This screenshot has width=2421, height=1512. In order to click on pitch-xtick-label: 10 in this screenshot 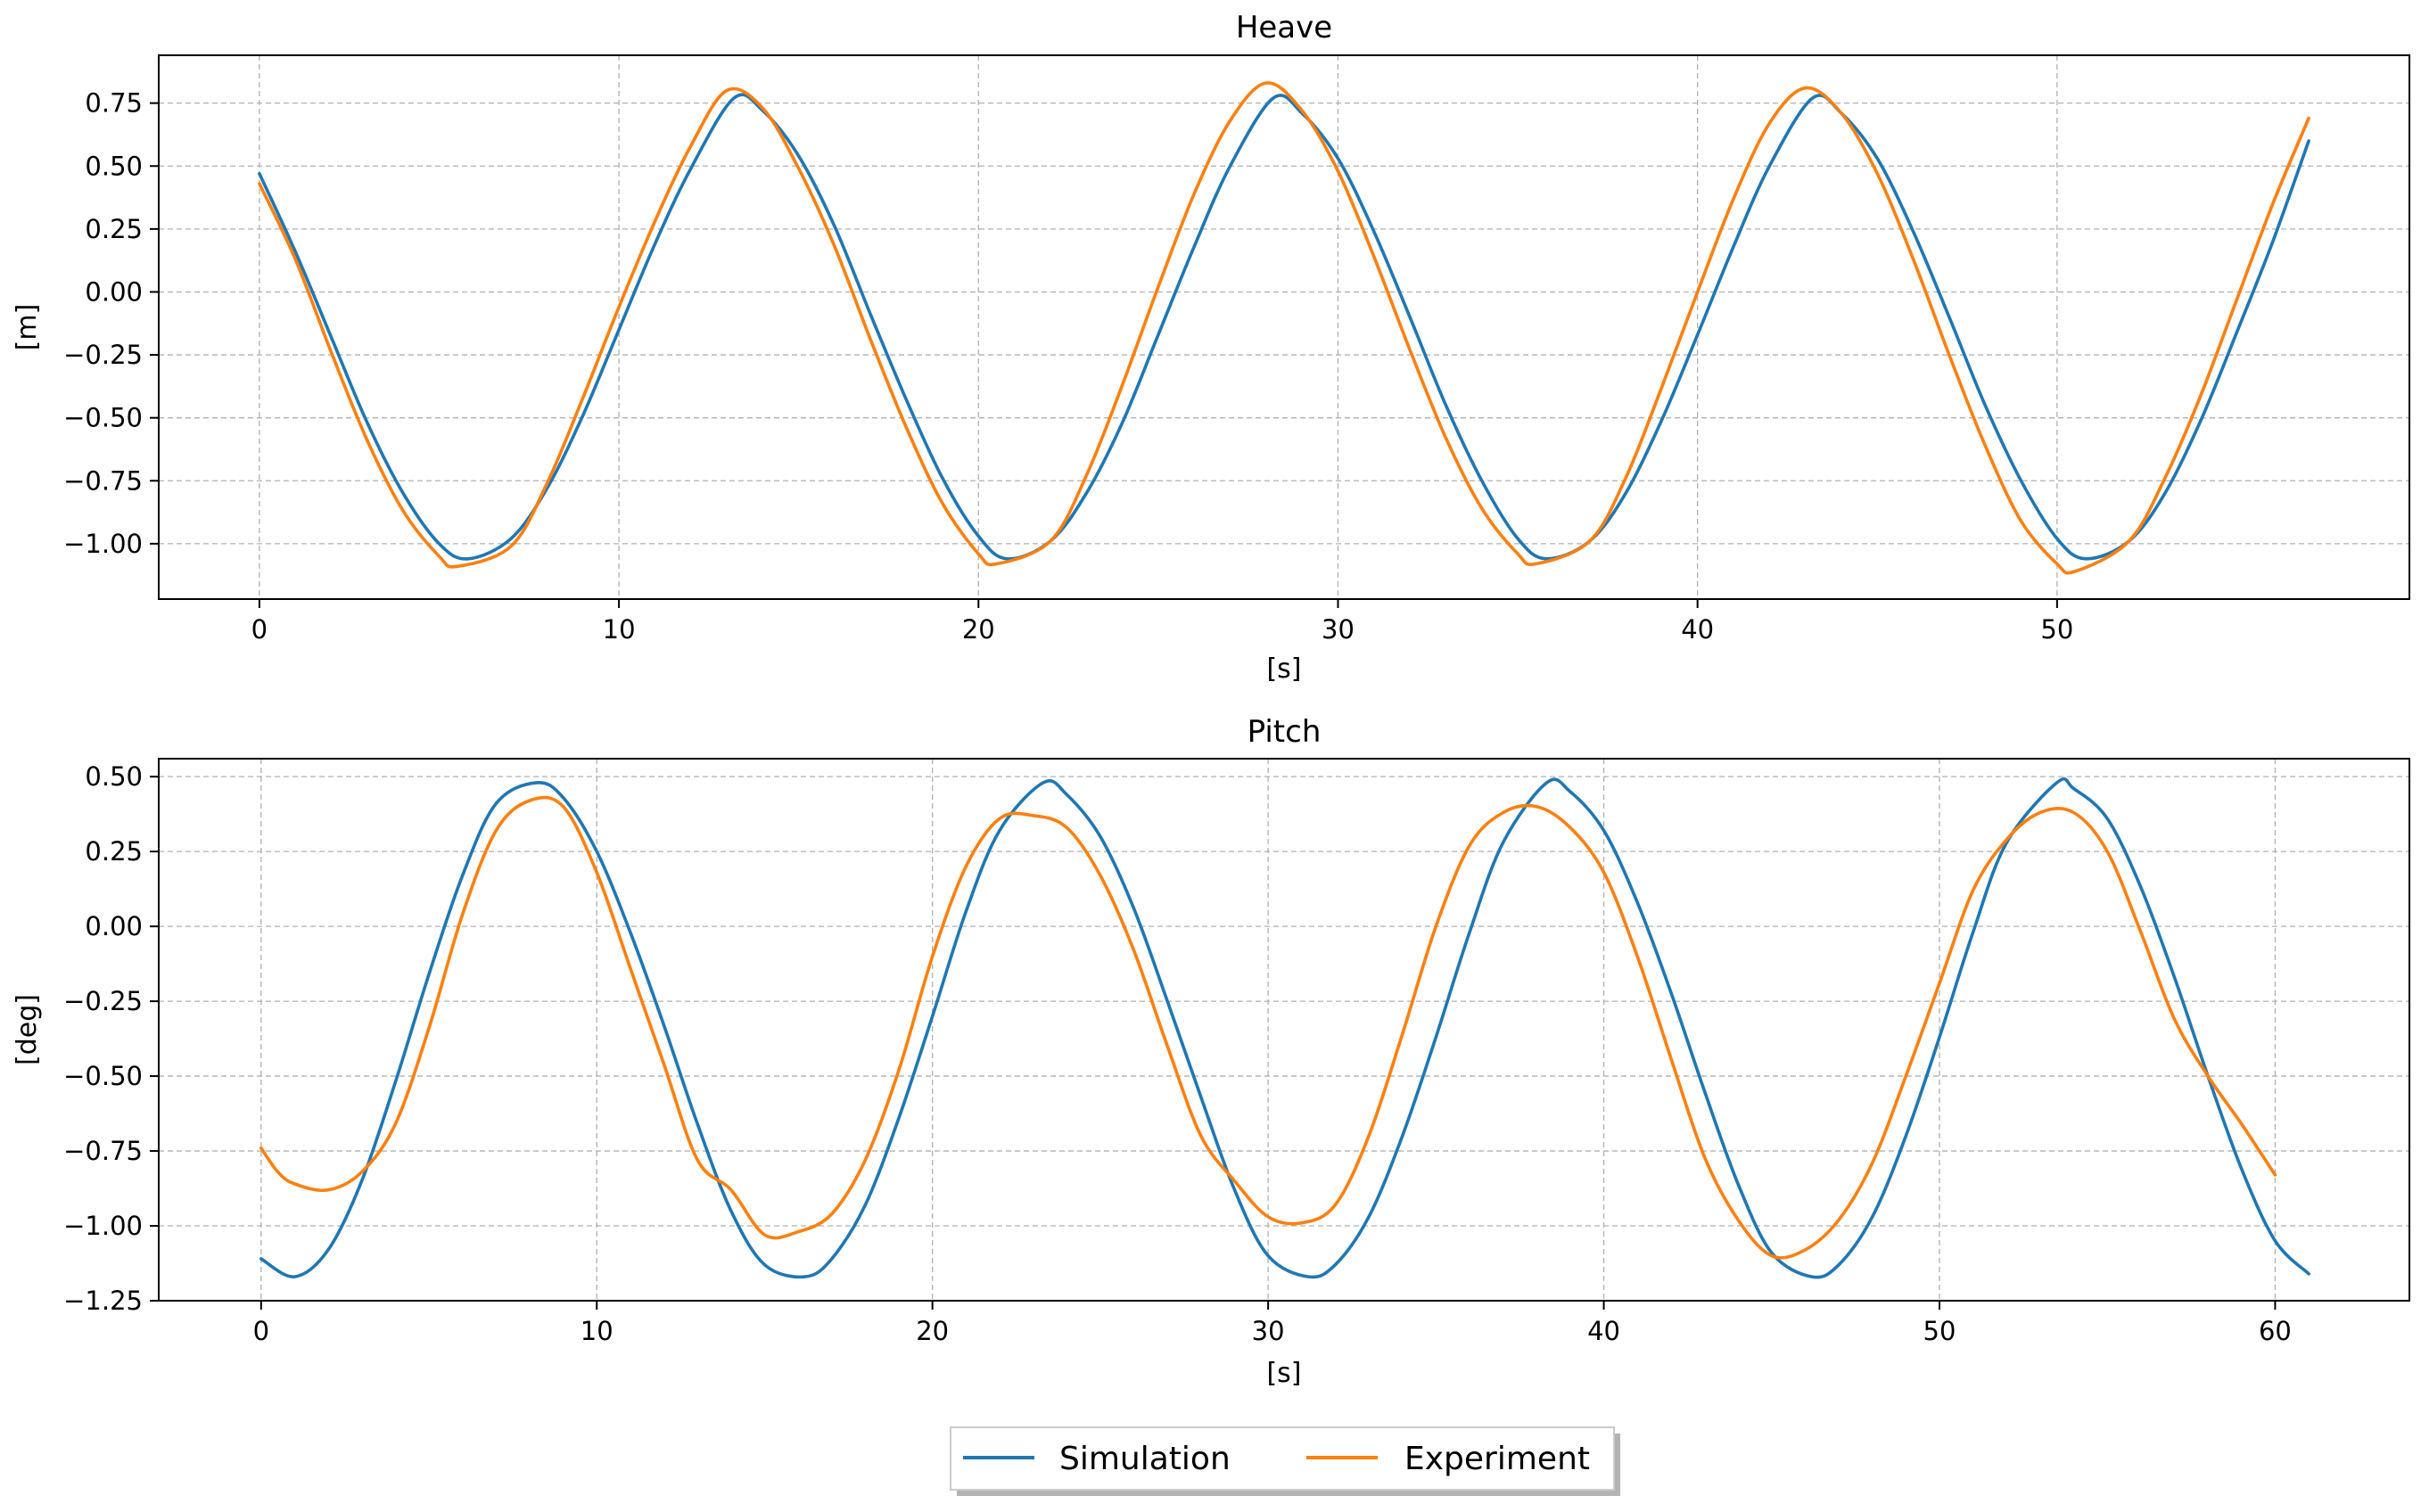, I will do `click(597, 1331)`.